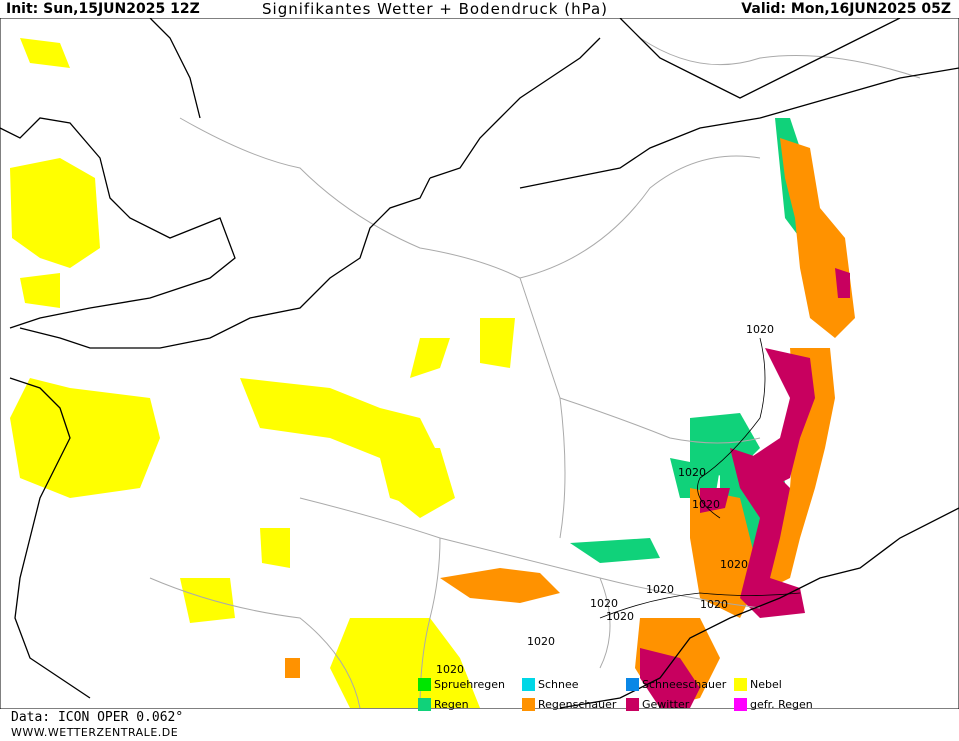 This screenshot has height=741, width=959. I want to click on data-source: Data: ICON OPER 0.062°, so click(97, 717).